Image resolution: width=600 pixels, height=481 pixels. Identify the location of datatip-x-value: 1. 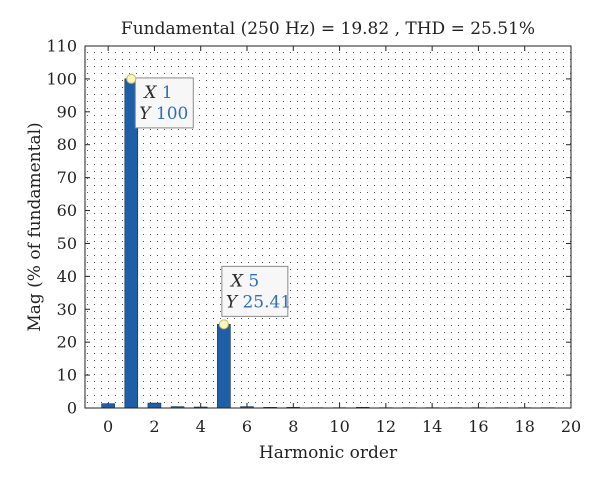
(167, 93).